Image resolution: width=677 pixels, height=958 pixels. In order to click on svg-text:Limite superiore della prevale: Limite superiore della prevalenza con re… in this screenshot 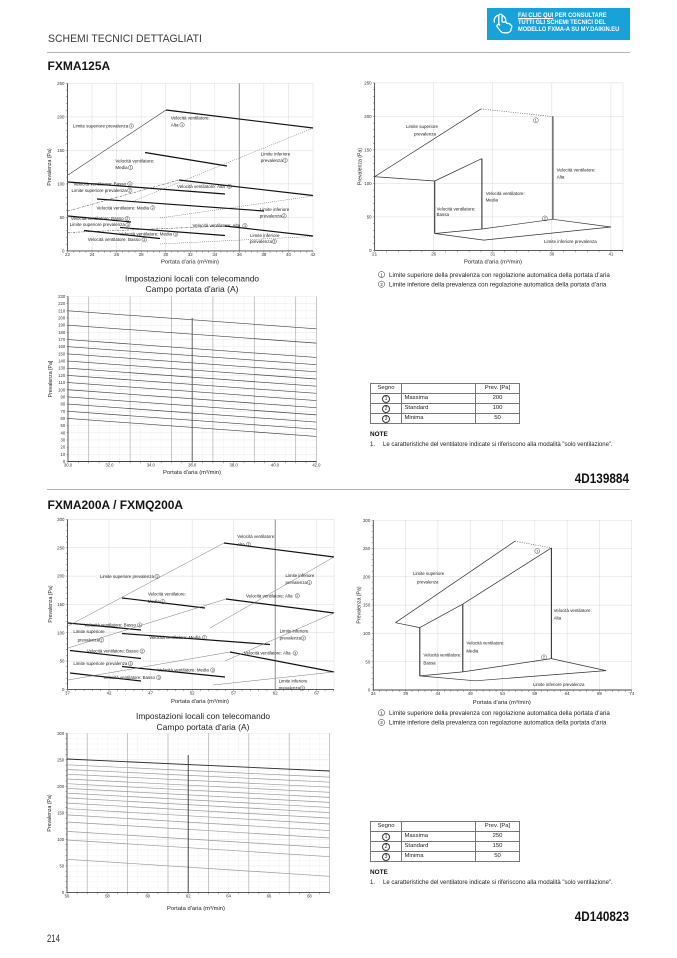, I will do `click(499, 275)`.